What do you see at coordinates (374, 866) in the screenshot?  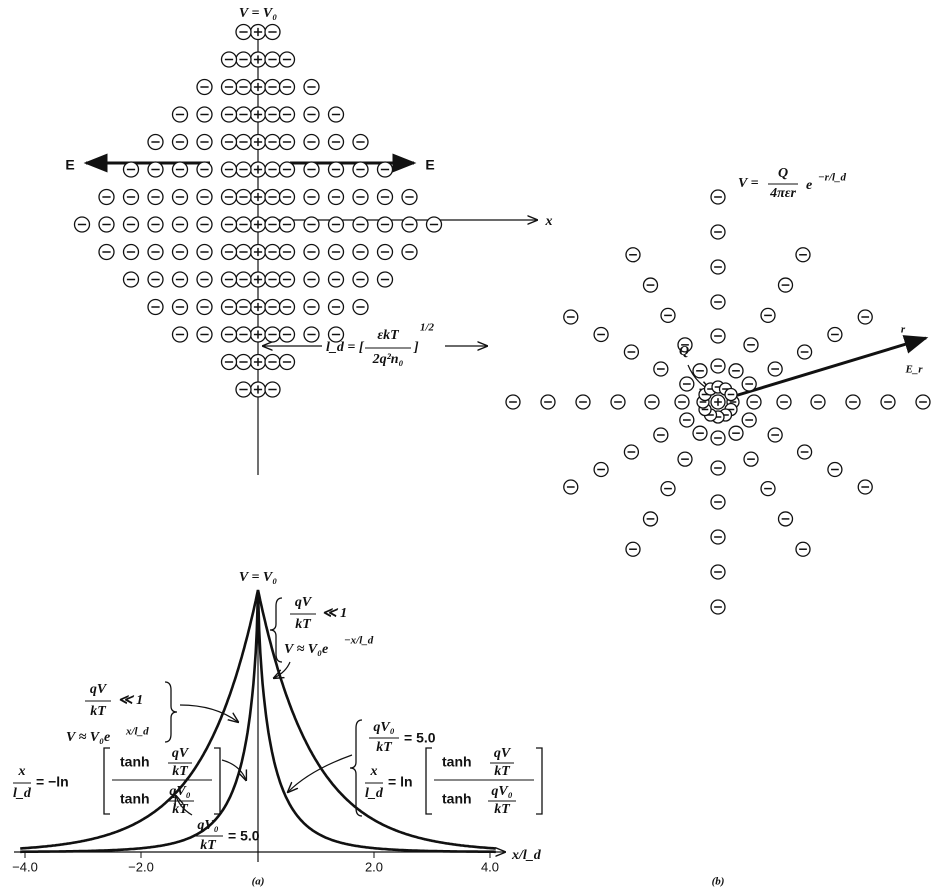 I see `x-tick-label: 2.0` at bounding box center [374, 866].